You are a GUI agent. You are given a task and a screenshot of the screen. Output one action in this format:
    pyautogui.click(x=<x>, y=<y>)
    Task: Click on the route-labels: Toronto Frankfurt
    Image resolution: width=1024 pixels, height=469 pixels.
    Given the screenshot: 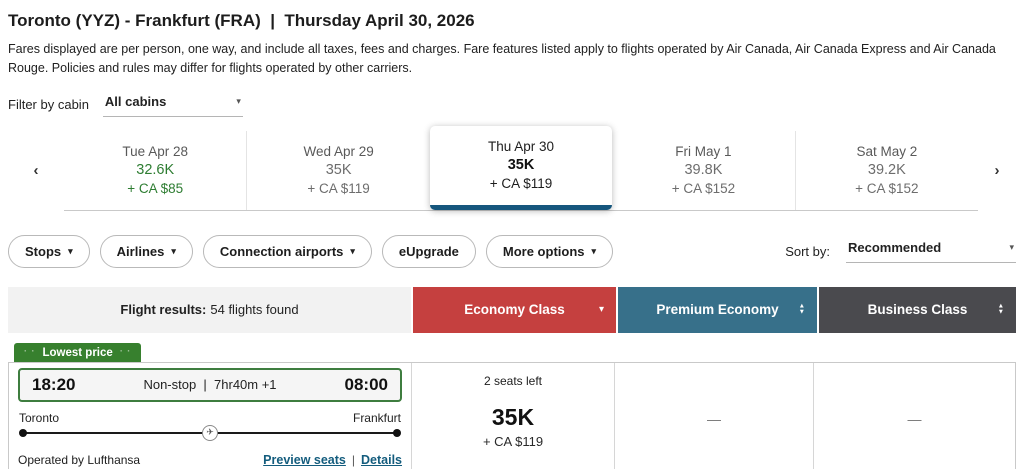 What is the action you would take?
    pyautogui.click(x=210, y=418)
    